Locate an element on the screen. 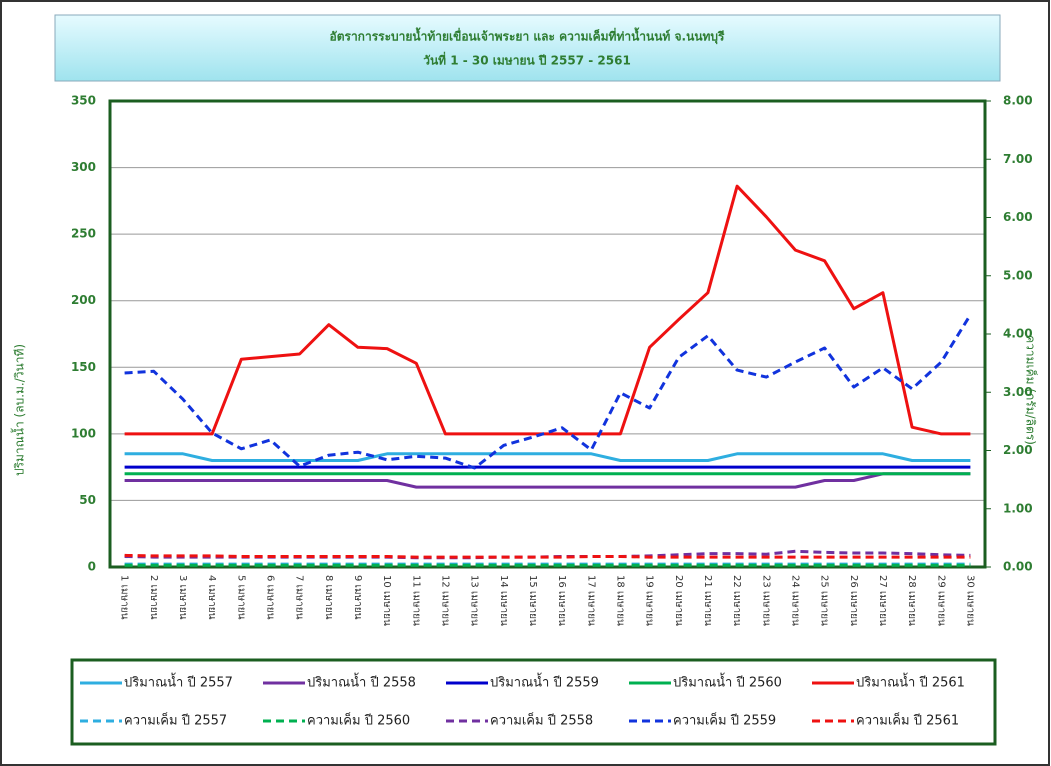 The height and width of the screenshot is (766, 1051). y2-axis-label: ความเค็ม (กรัม/ลิตร) is located at coordinates (1031, 390).